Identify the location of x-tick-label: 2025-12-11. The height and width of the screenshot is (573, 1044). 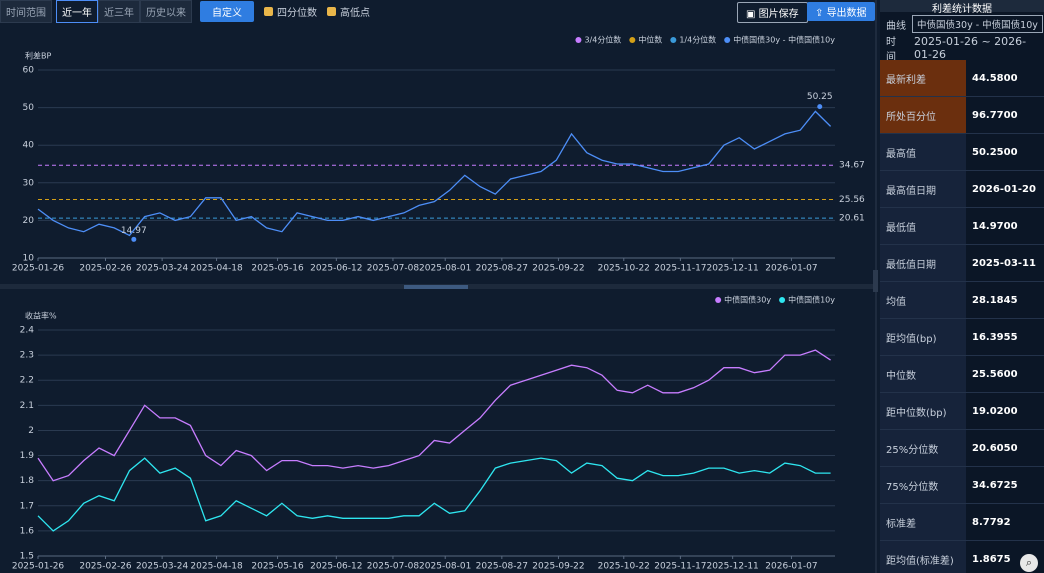
(732, 567).